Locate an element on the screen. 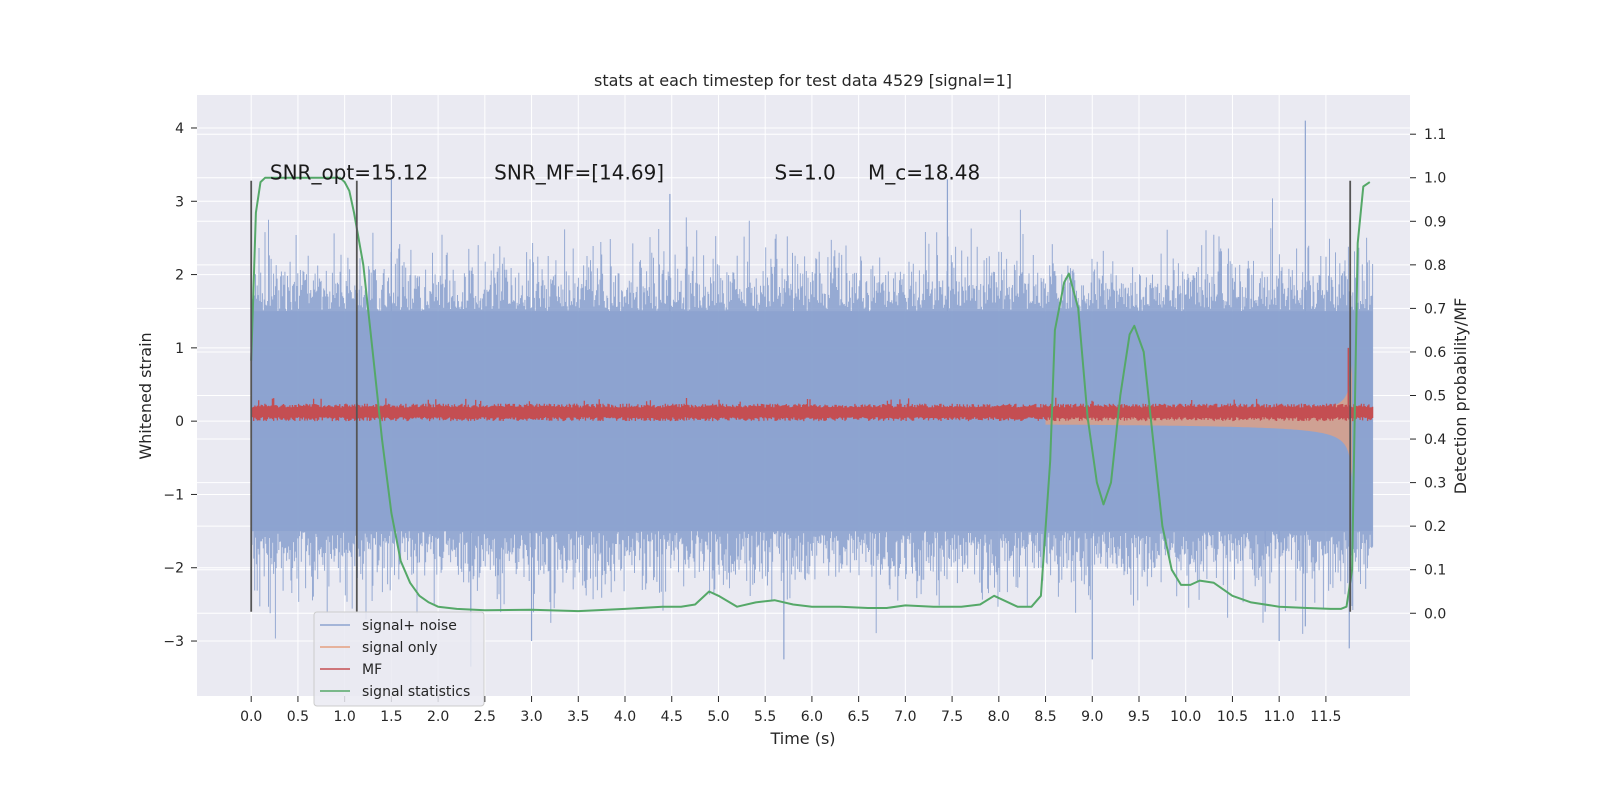 This screenshot has width=1600, height=800. y2-tick-label-3: 0.3 is located at coordinates (1435, 484).